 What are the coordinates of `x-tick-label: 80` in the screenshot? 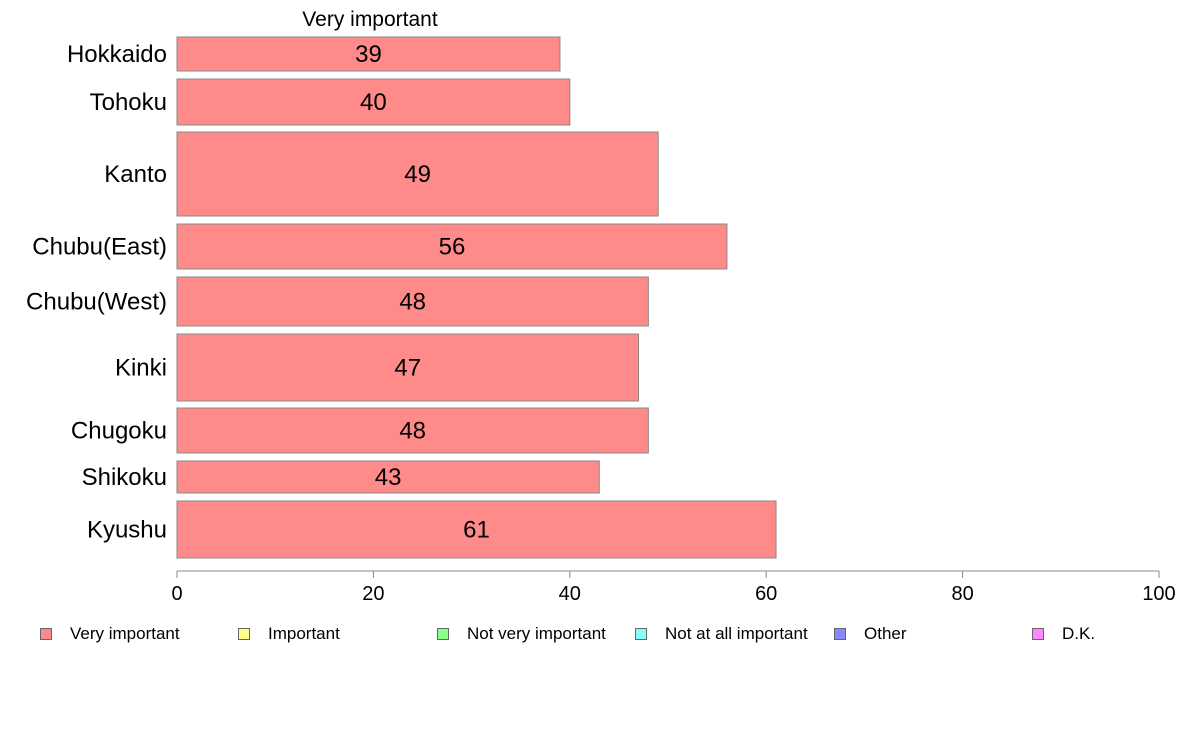 It's located at (962, 594).